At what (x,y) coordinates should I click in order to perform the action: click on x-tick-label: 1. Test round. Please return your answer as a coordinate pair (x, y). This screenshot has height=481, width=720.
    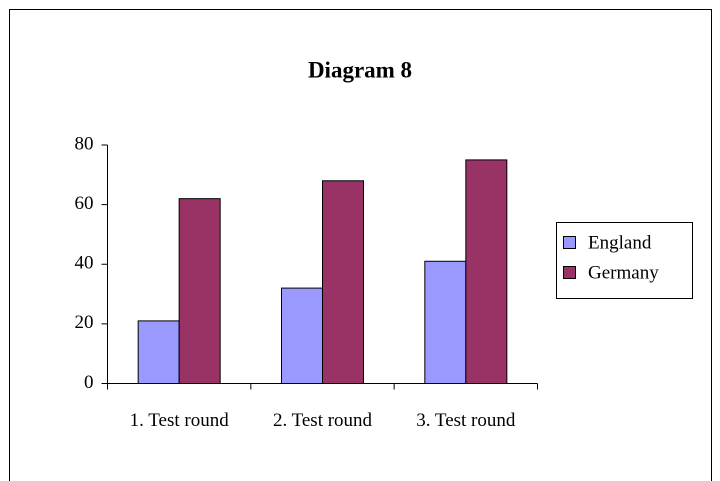
    Looking at the image, I should click on (180, 420).